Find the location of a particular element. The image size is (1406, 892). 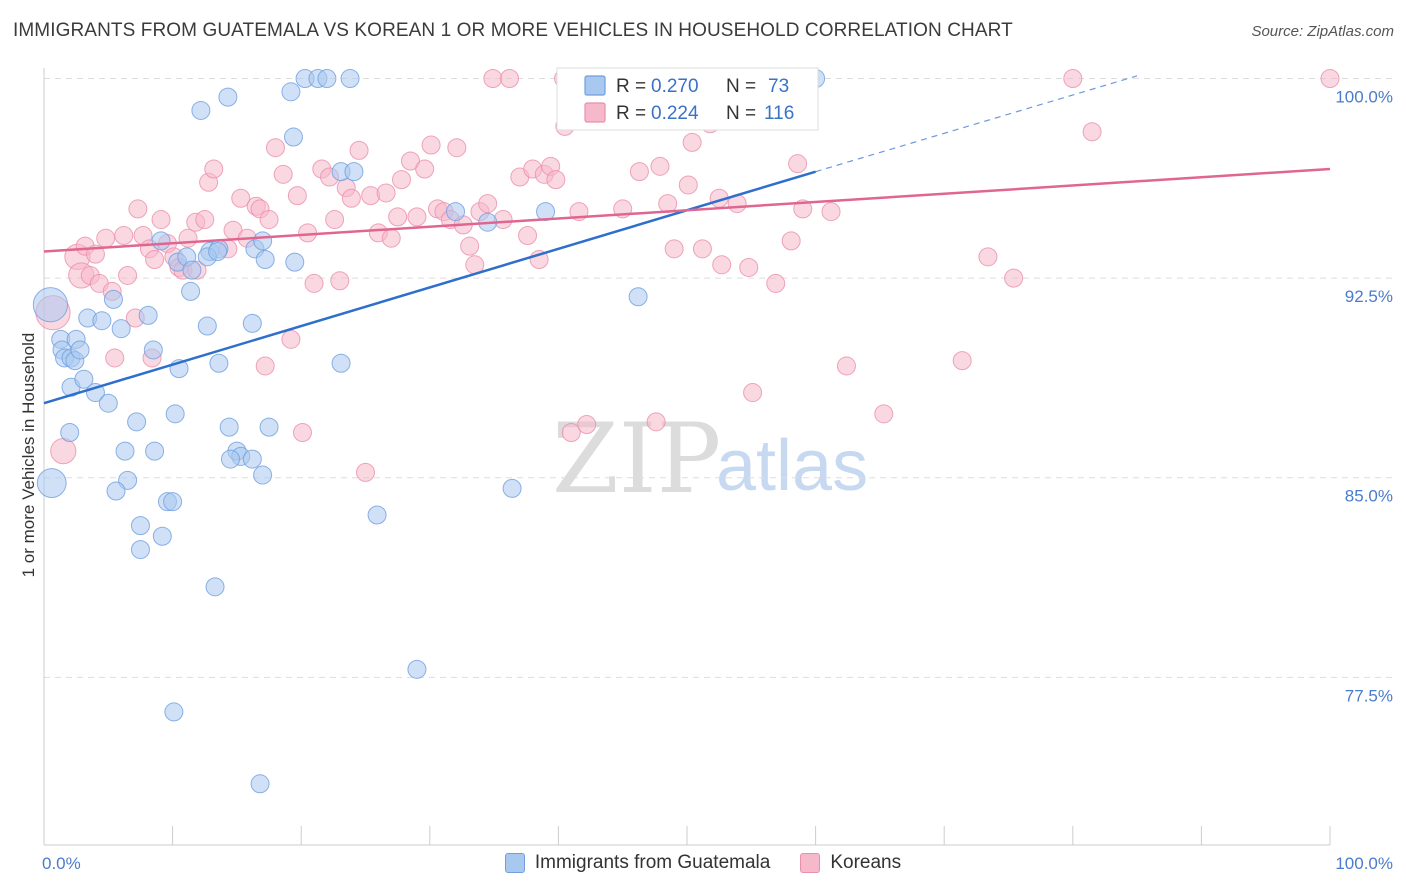

legend-swatch-pink is located at coordinates (595, 112).